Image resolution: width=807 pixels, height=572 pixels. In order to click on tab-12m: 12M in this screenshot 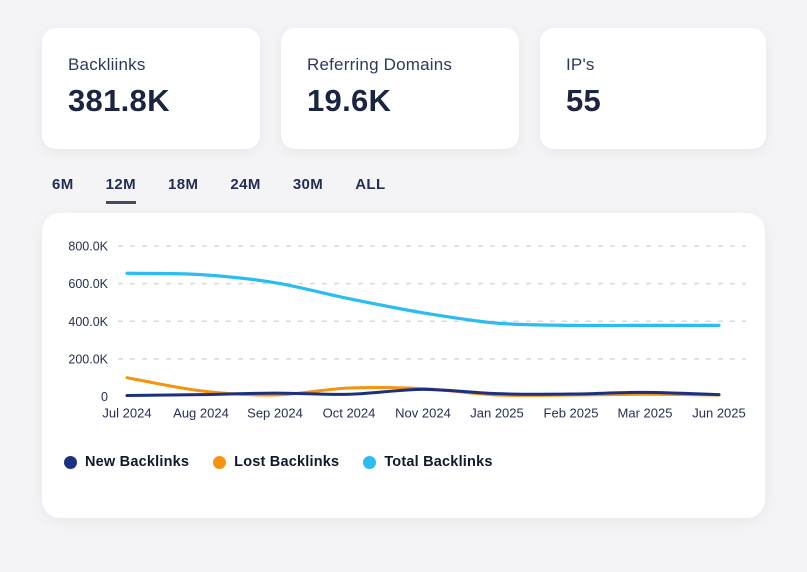, I will do `click(121, 190)`.